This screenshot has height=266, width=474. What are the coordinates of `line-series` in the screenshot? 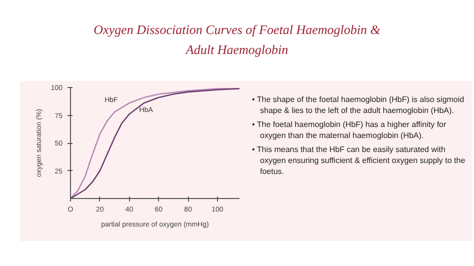 It's located at (155, 143).